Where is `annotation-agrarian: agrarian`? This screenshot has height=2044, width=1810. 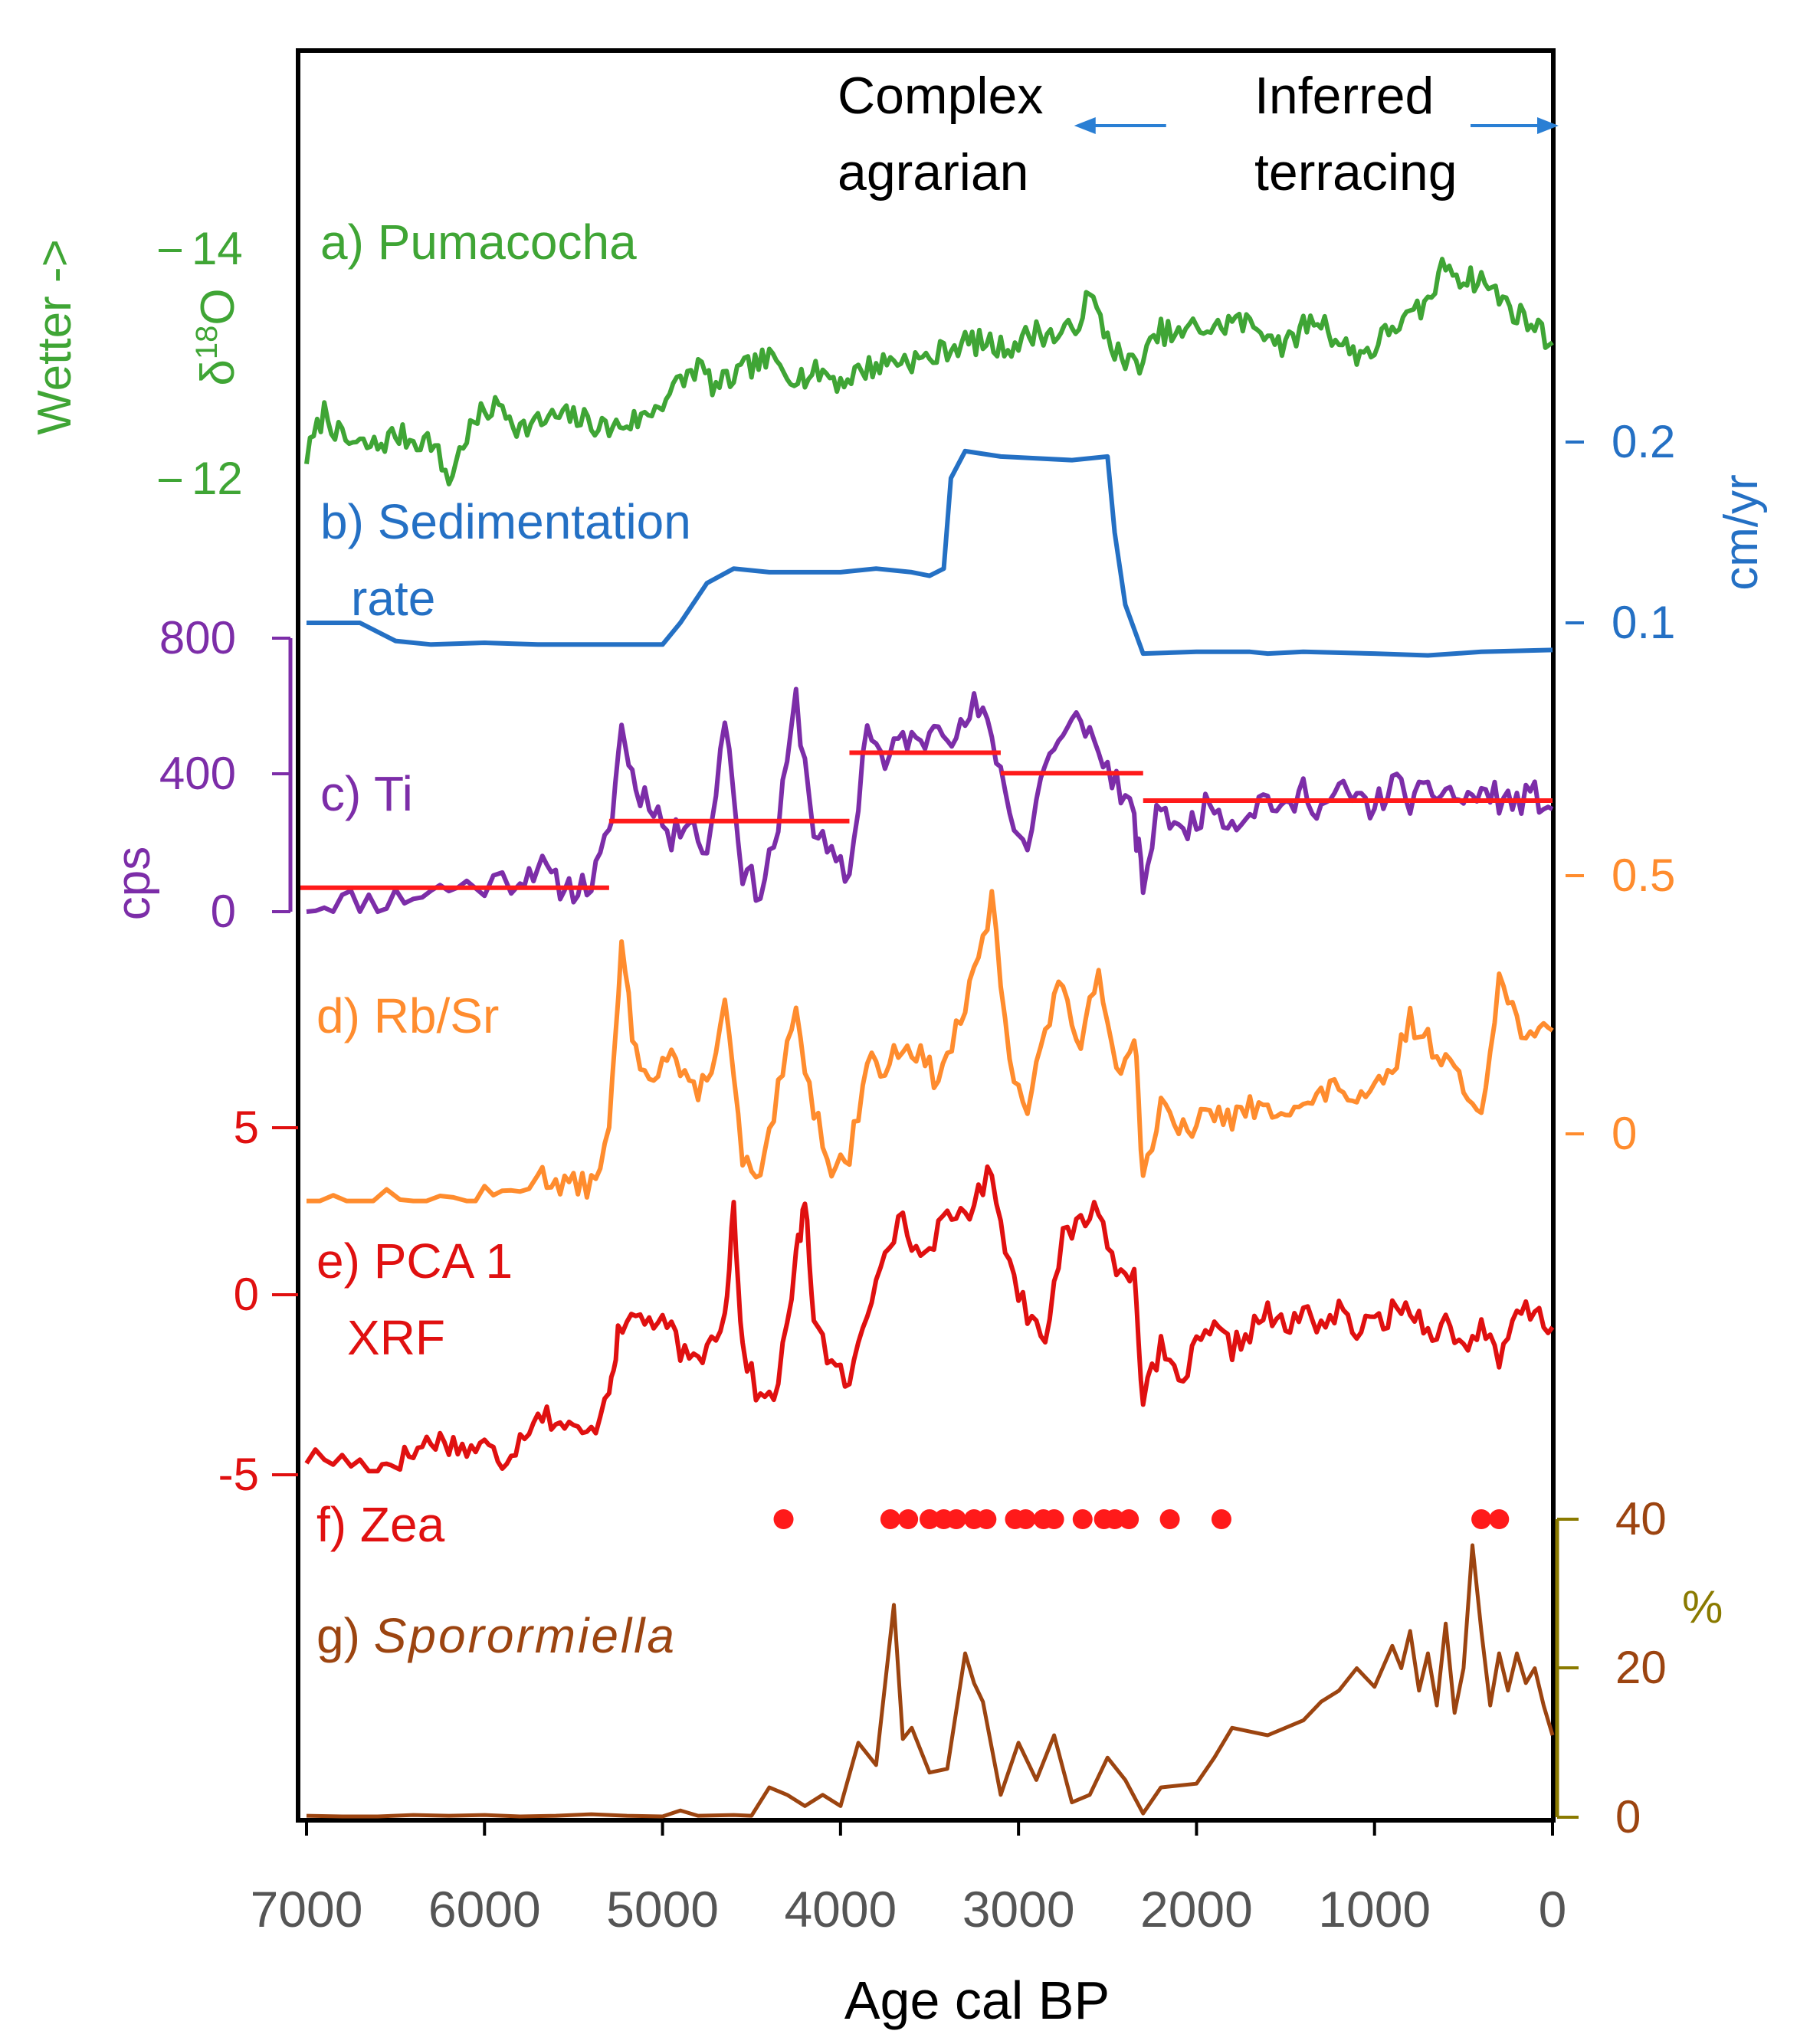
annotation-agrarian: agrarian is located at coordinates (934, 172).